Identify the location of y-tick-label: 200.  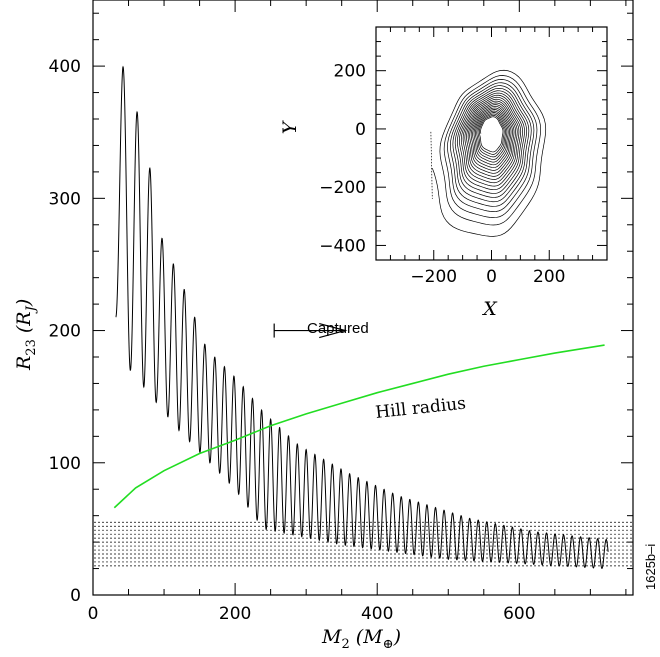
(65, 332).